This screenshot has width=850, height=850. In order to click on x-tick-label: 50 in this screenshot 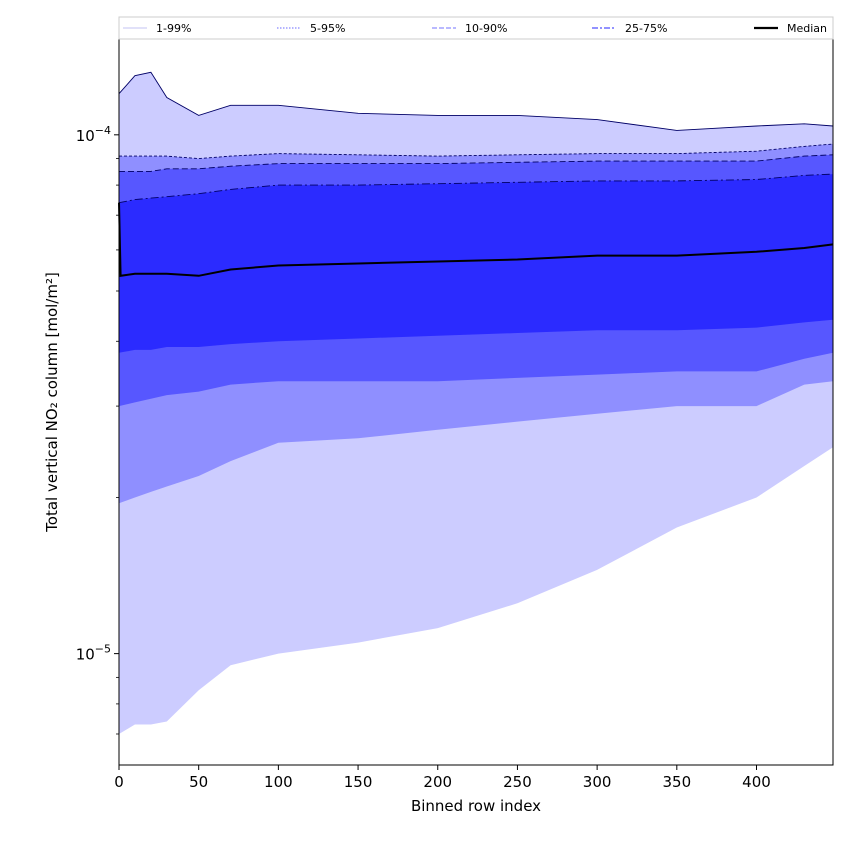, I will do `click(198, 782)`.